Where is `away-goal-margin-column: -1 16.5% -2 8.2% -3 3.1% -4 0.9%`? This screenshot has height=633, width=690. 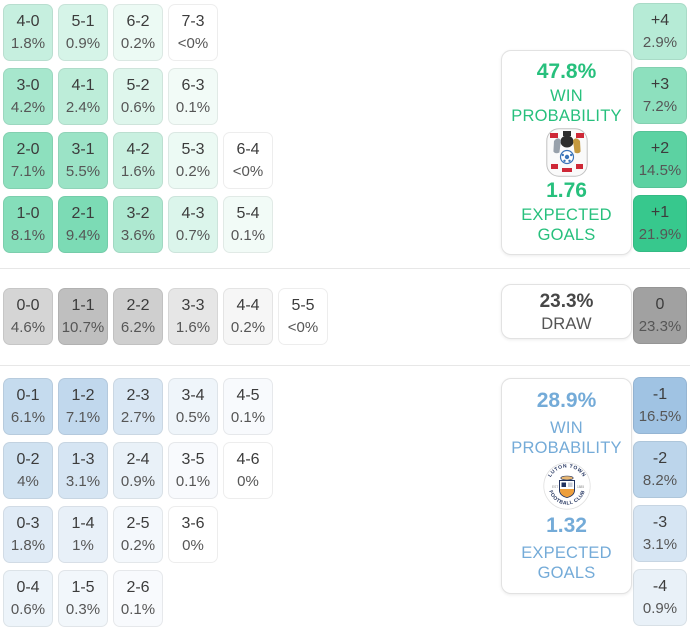
away-goal-margin-column: -1 16.5% -2 8.2% -3 3.1% -4 0.9% is located at coordinates (660, 501).